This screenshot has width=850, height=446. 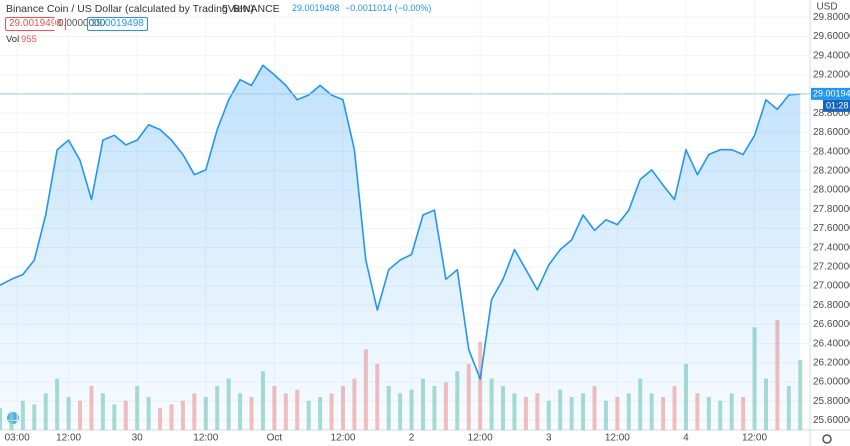 I want to click on last-price-box, so click(x=830, y=93).